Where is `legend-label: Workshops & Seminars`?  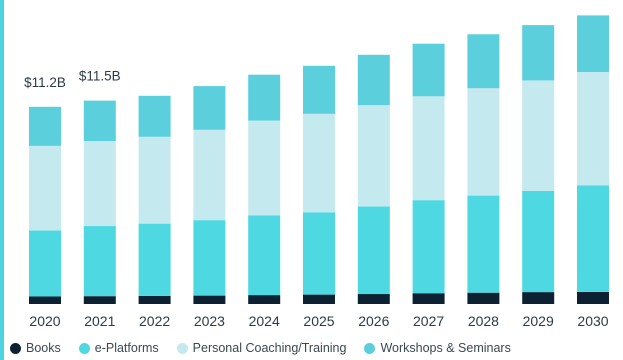 legend-label: Workshops & Seminars is located at coordinates (445, 348).